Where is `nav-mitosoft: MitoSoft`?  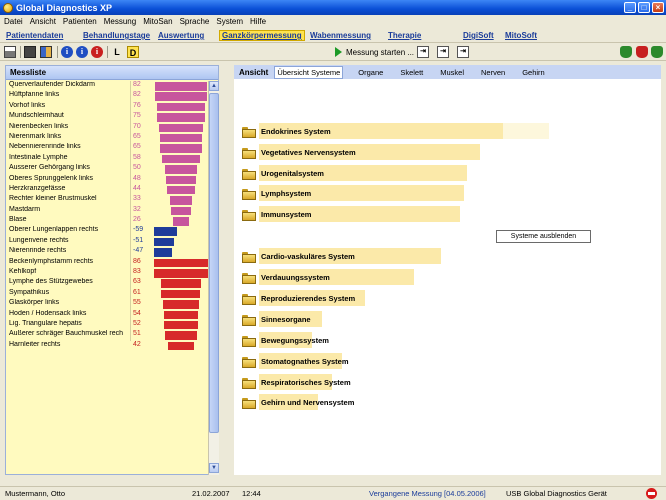
nav-mitosoft: MitoSoft is located at coordinates (521, 35).